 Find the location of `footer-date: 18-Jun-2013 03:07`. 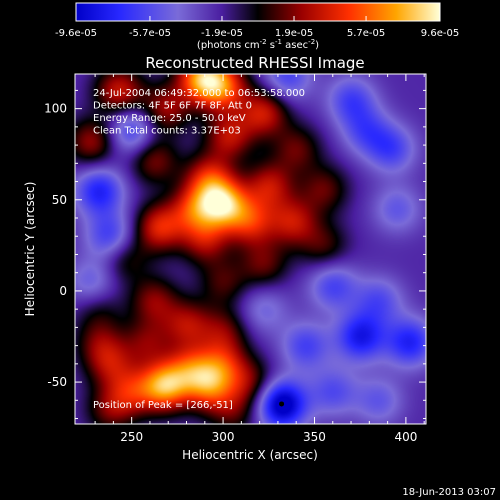

footer-date: 18-Jun-2013 03:07 is located at coordinates (449, 492).